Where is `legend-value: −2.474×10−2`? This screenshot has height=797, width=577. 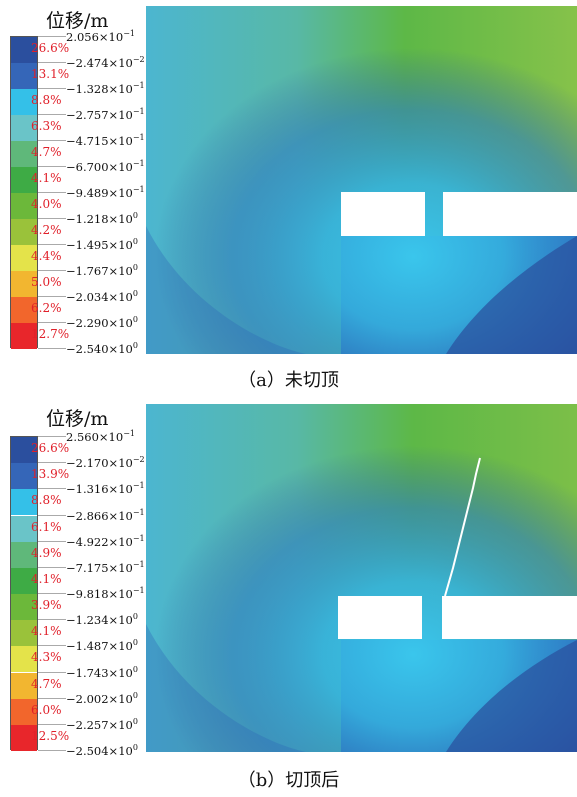
legend-value: −2.474×10−2 is located at coordinates (105, 62).